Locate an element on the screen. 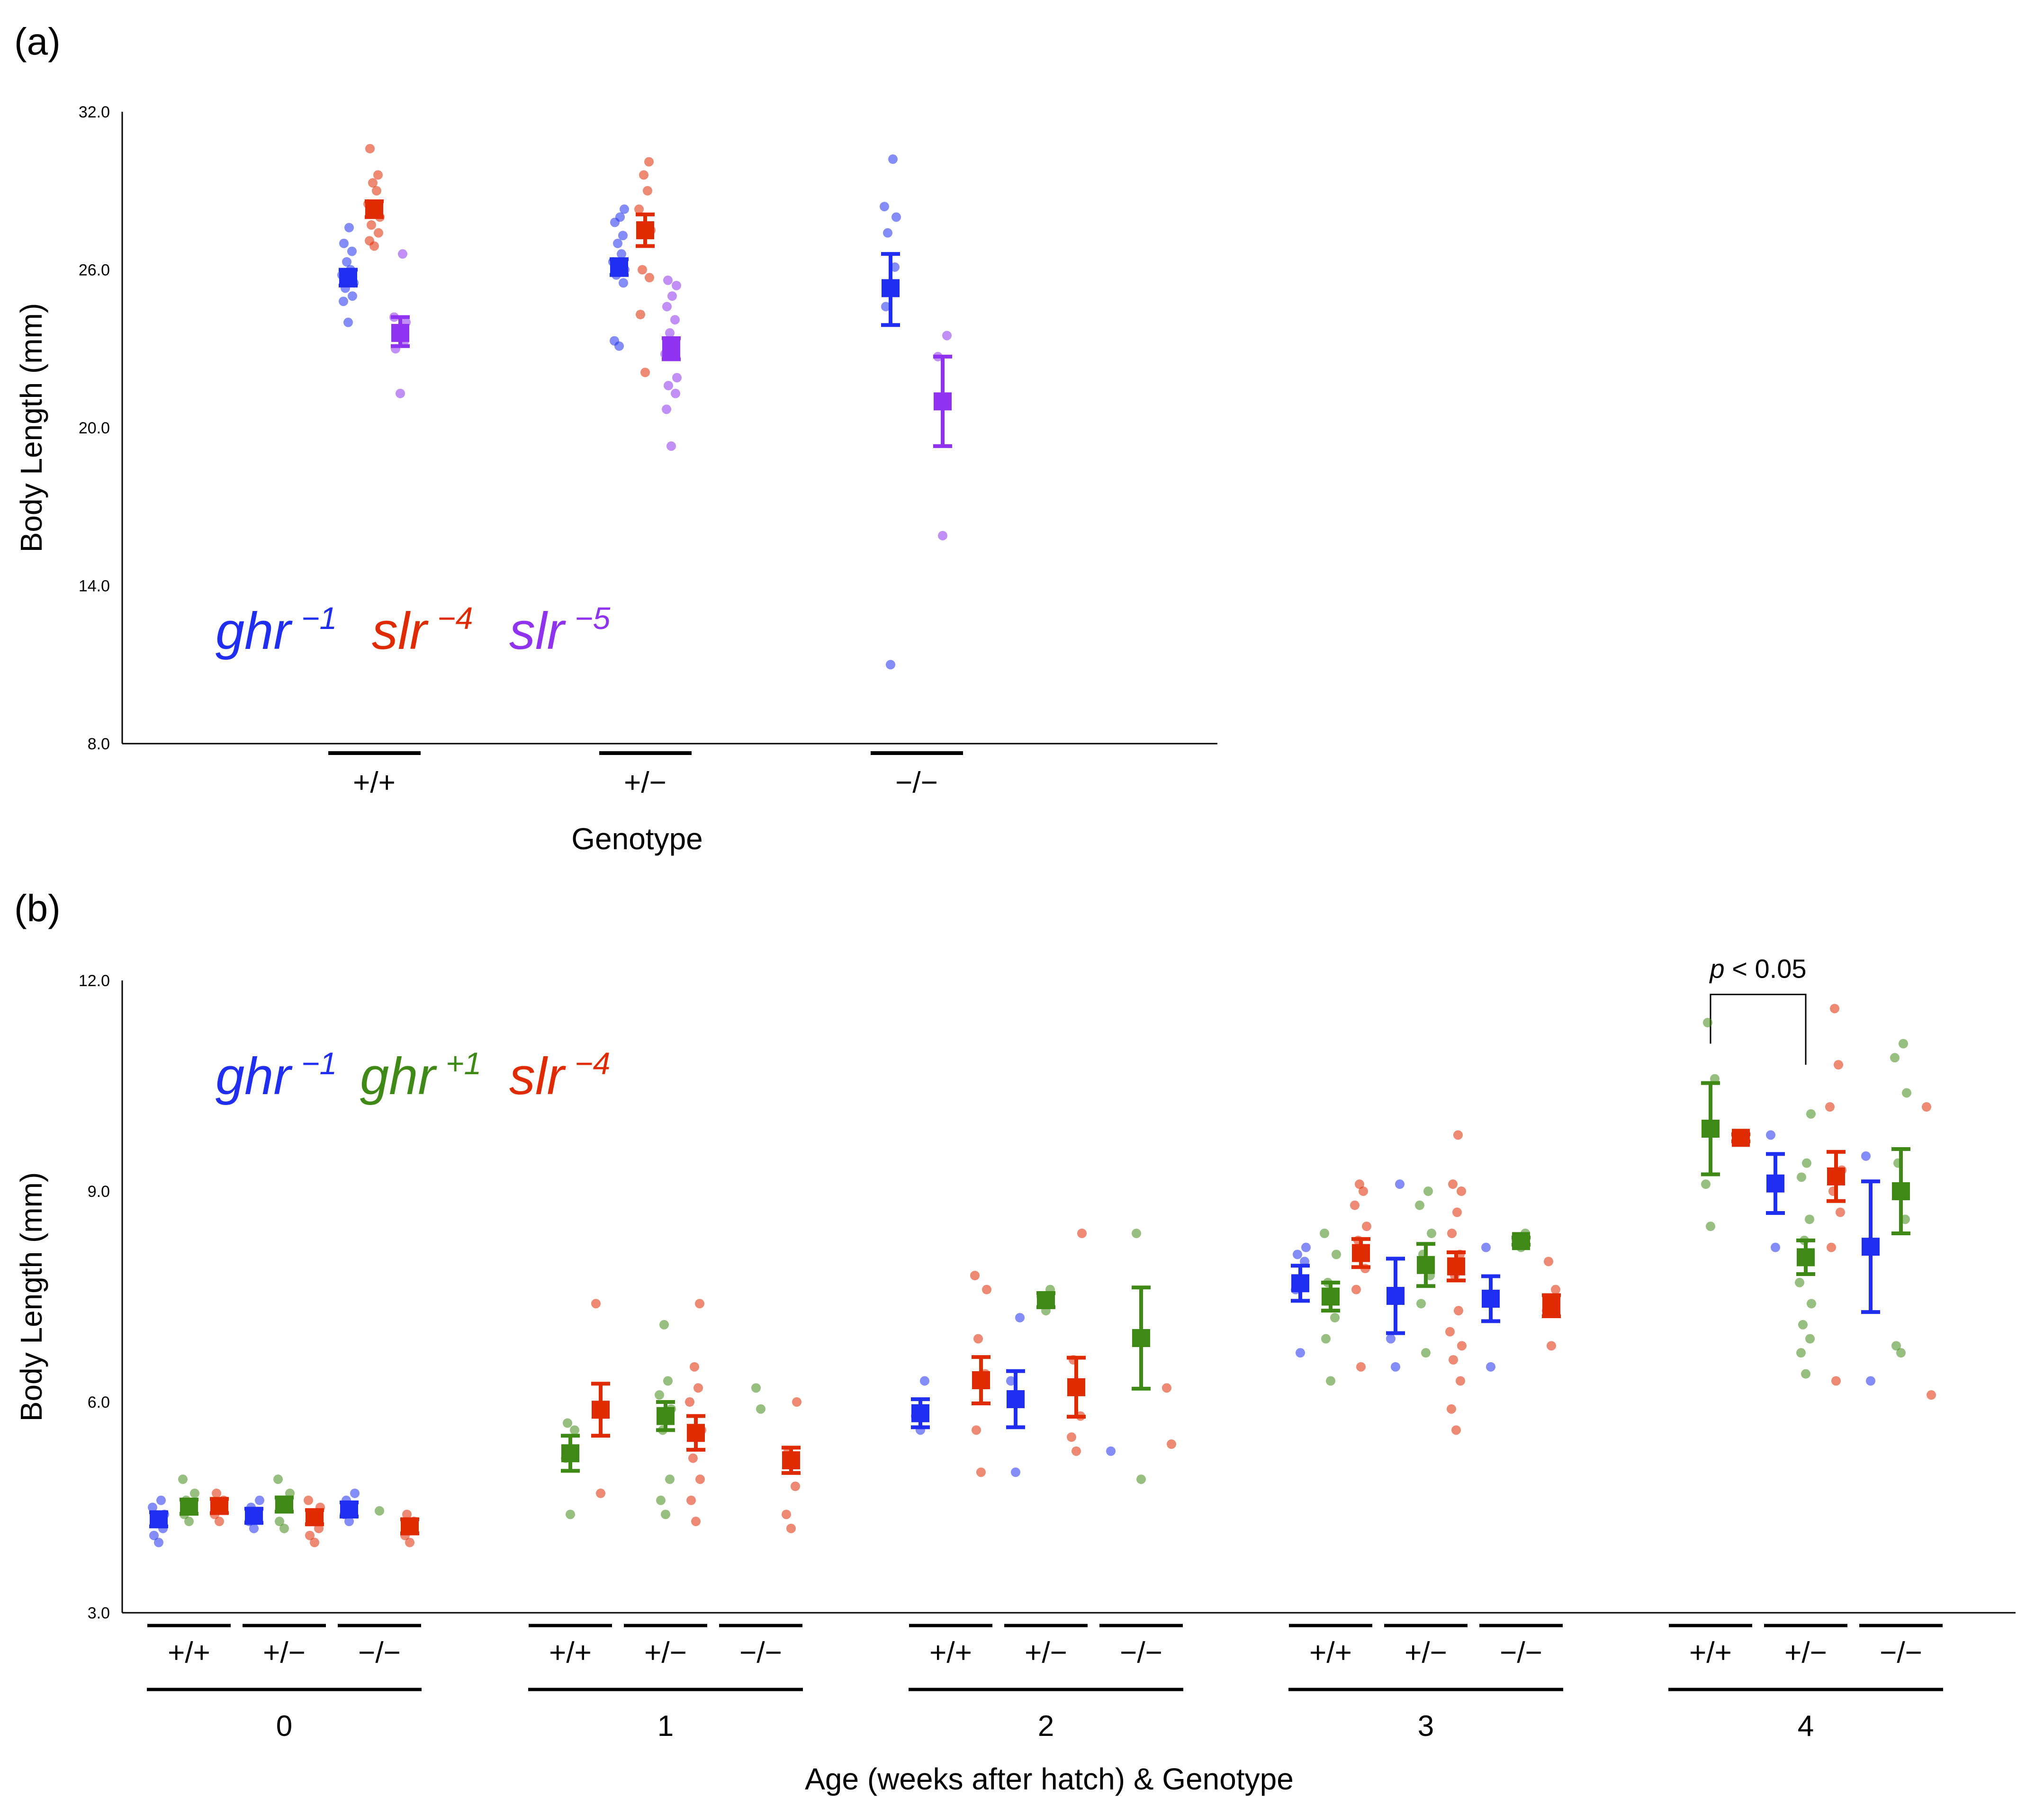 The width and height of the screenshot is (2044, 1806). y-tick-label: 20.0 is located at coordinates (94, 428).